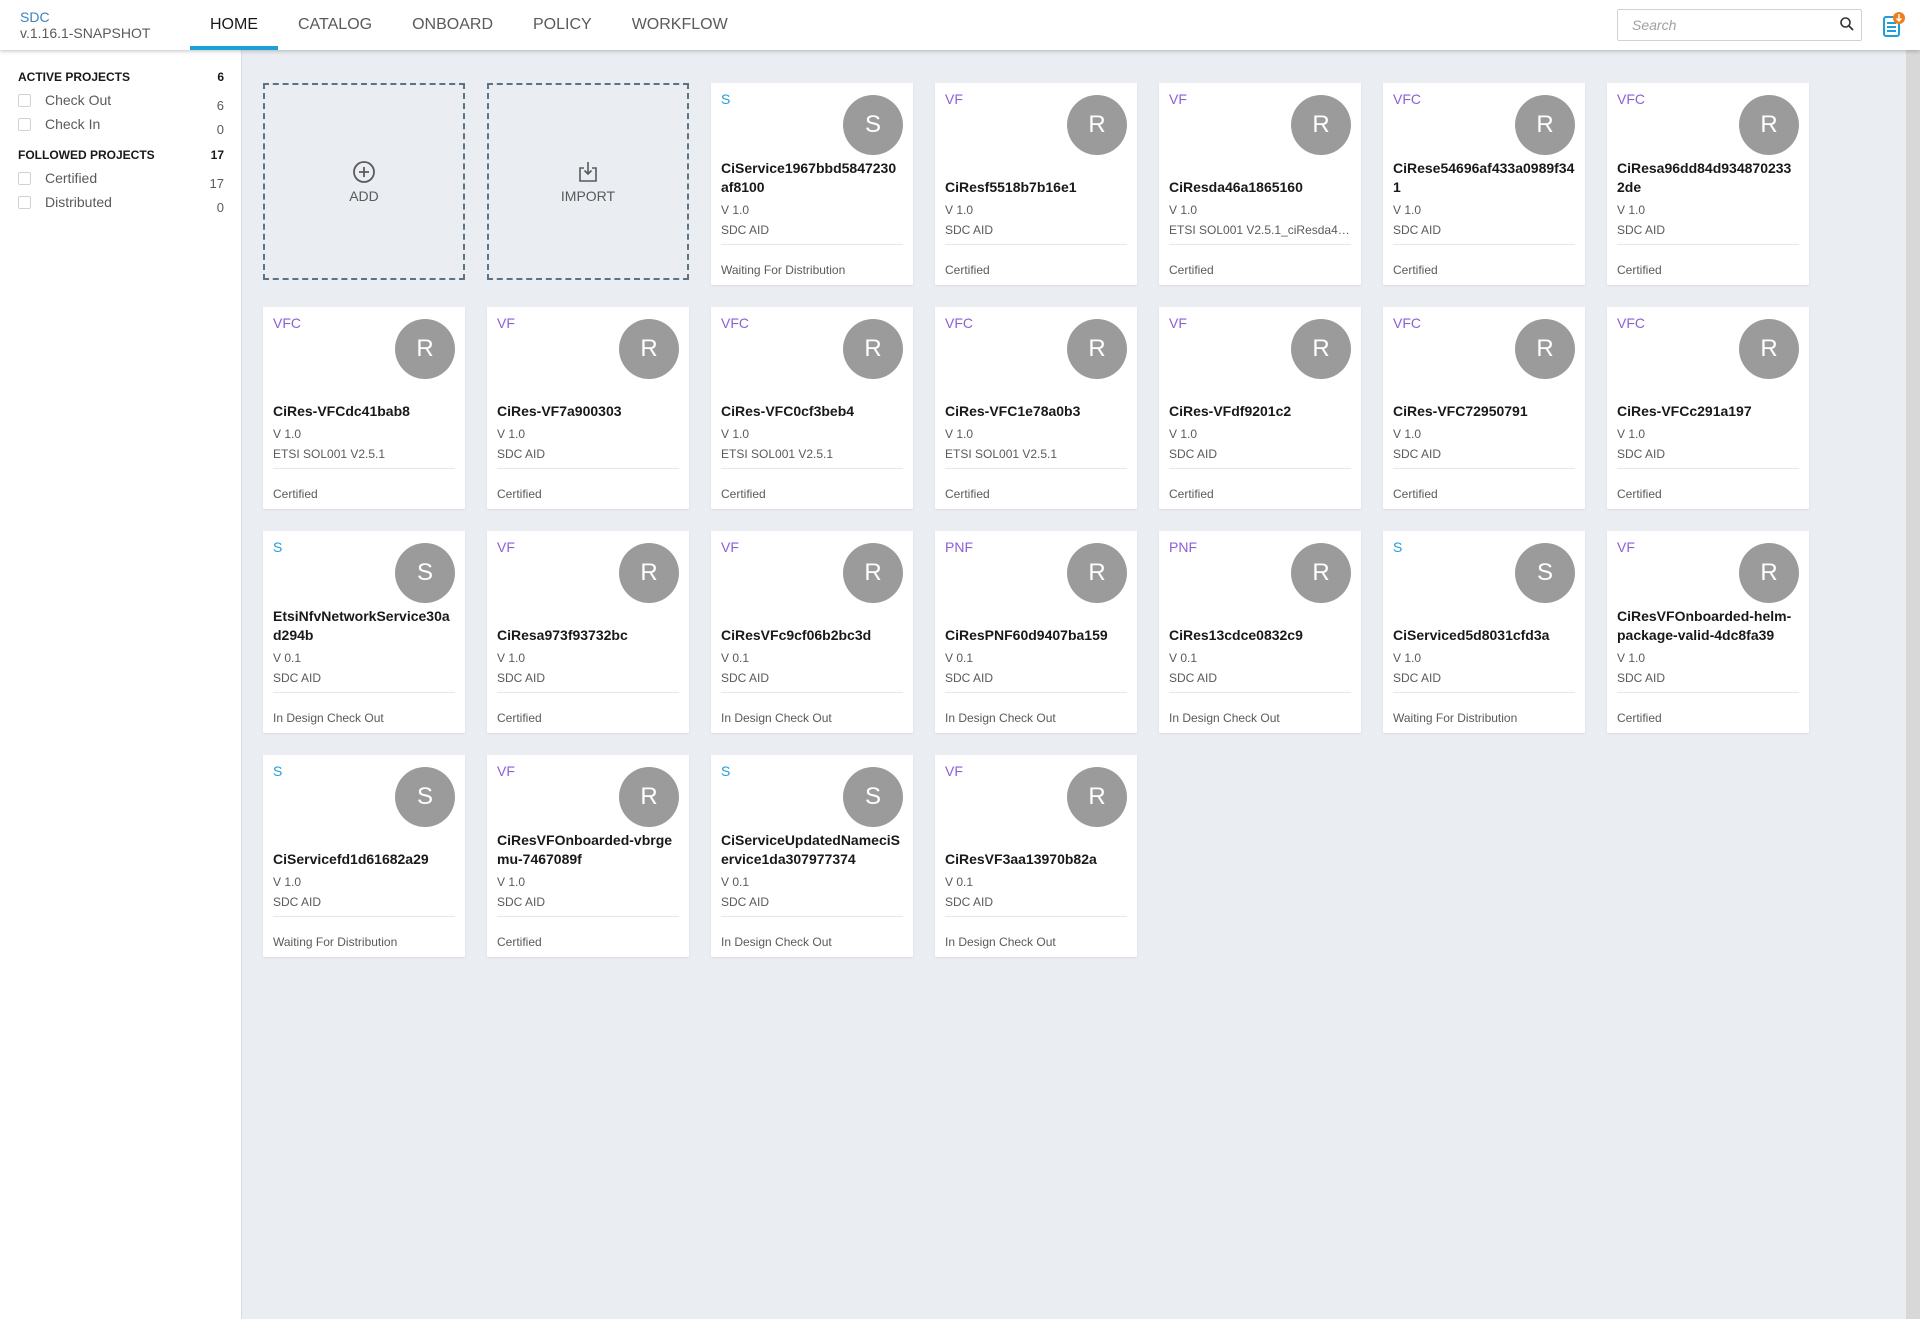  What do you see at coordinates (71, 178) in the screenshot?
I see `filter-label: Certified` at bounding box center [71, 178].